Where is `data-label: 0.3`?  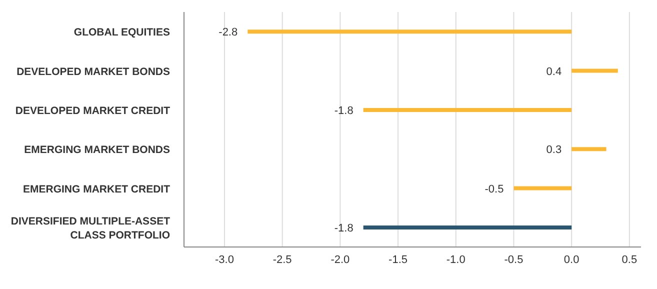
data-label: 0.3 is located at coordinates (554, 150).